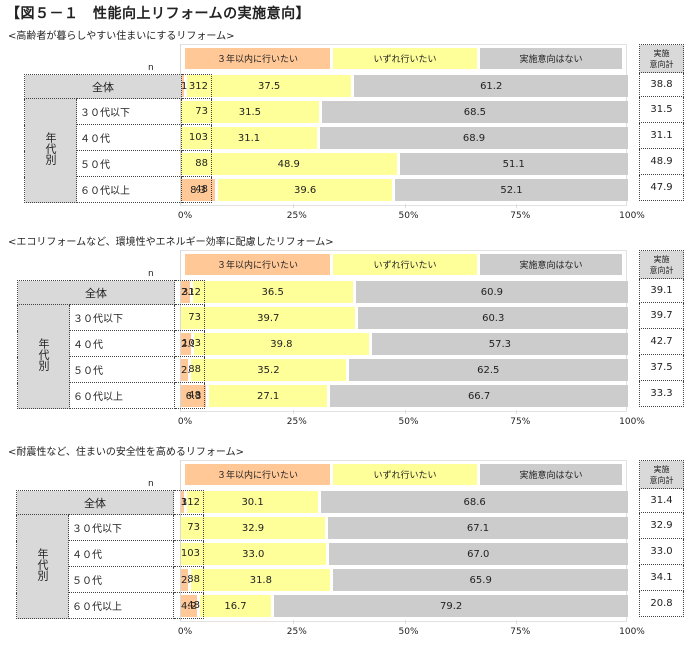 The width and height of the screenshot is (700, 647). I want to click on segment-label: 37.5, so click(269, 86).